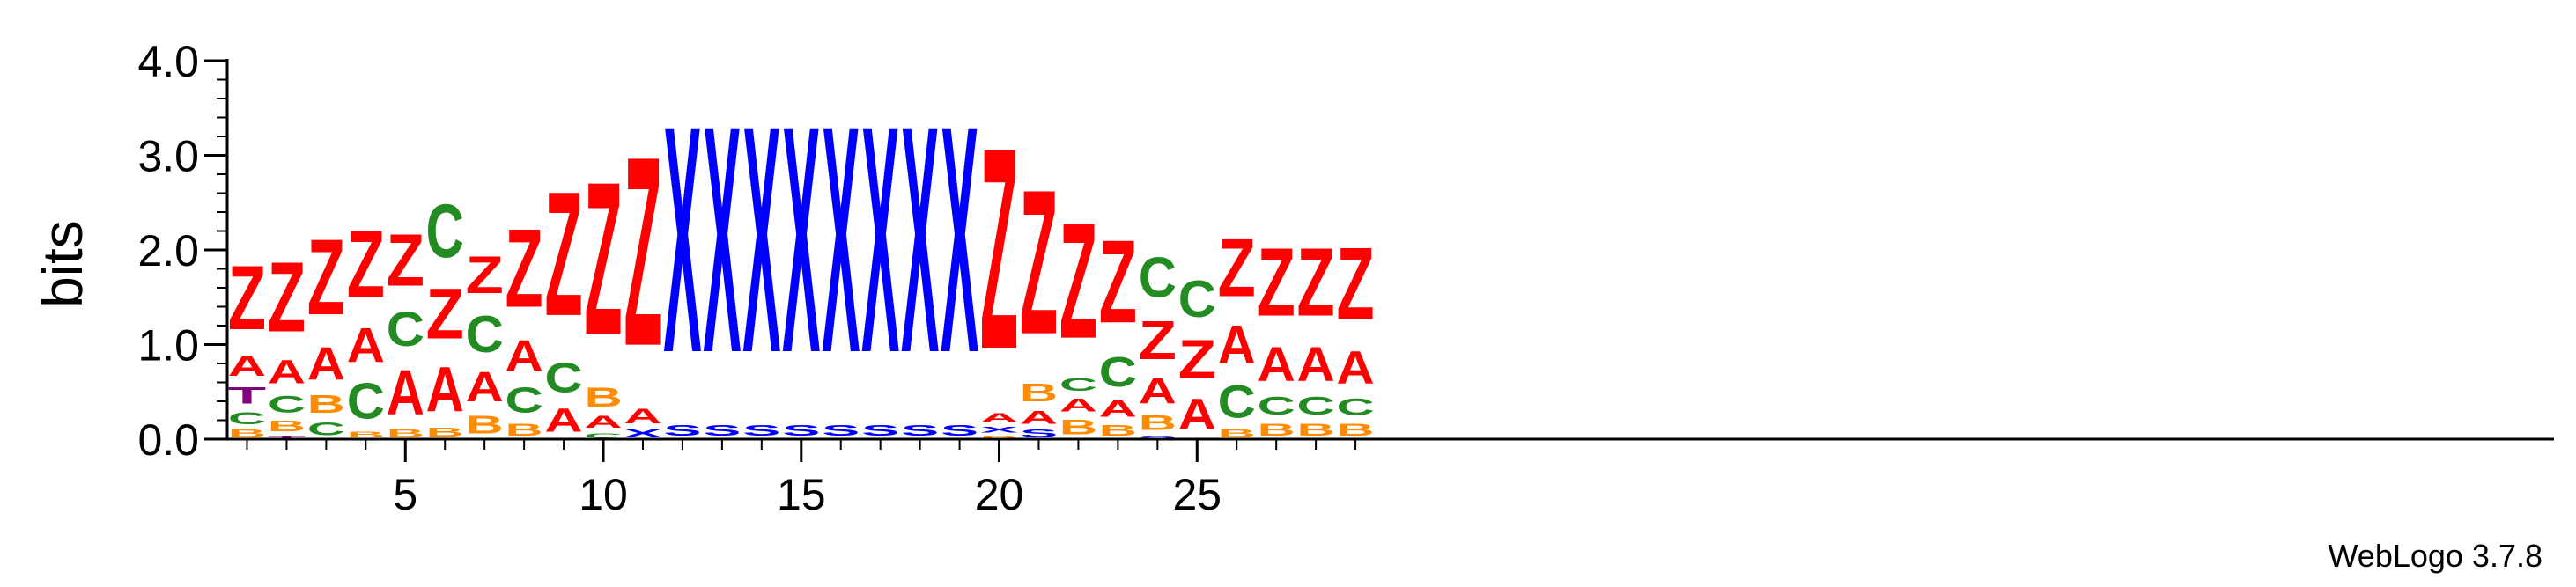 This screenshot has height=587, width=2576. What do you see at coordinates (366, 346) in the screenshot?
I see `logo-letter-a-pos-4: A` at bounding box center [366, 346].